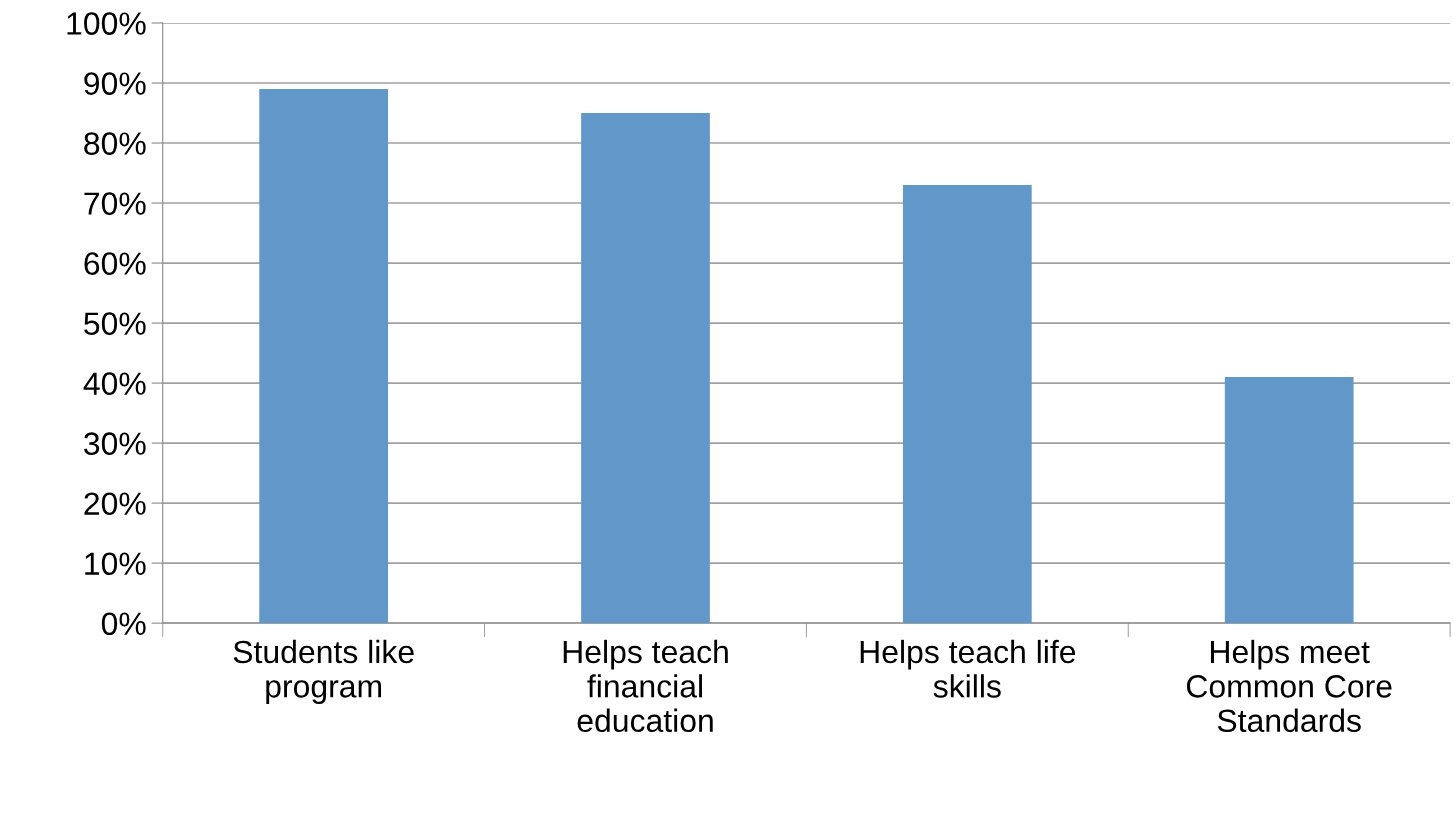 The image size is (1453, 821). What do you see at coordinates (115, 503) in the screenshot?
I see `y-tick-label: 20%` at bounding box center [115, 503].